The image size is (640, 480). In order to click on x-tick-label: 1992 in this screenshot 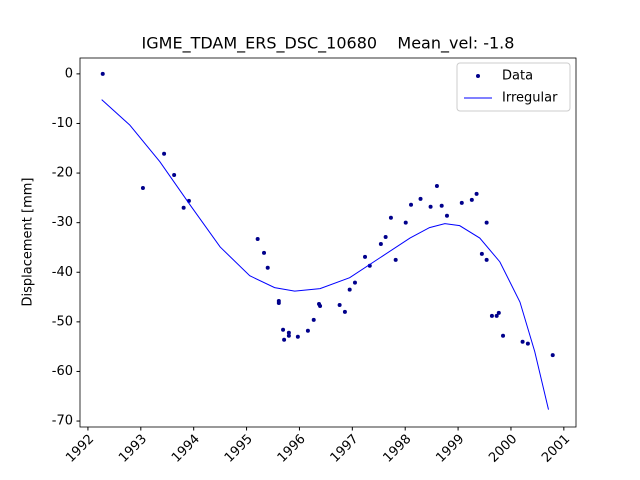, I will do `click(80, 449)`.